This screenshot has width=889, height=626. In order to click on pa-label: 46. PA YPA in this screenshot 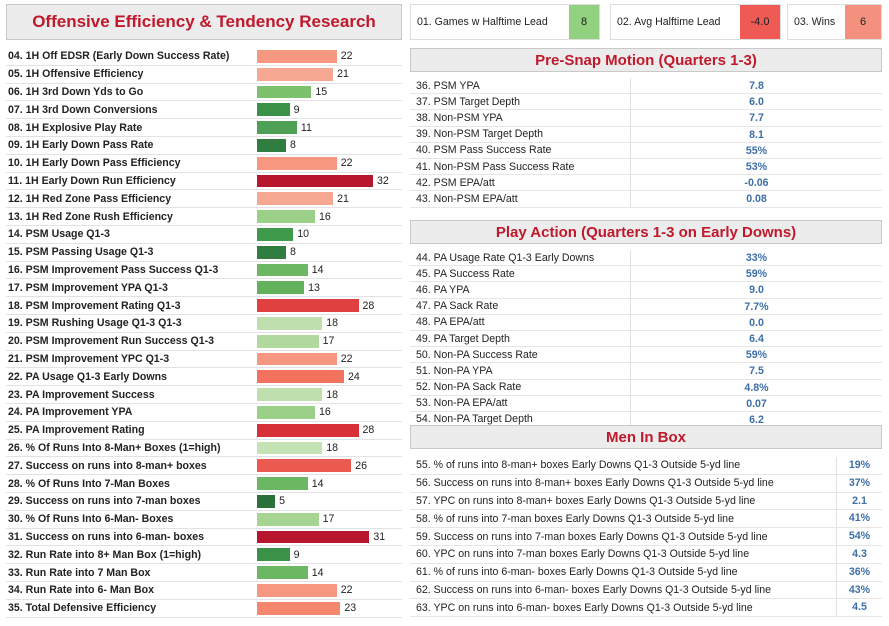, I will do `click(443, 289)`.